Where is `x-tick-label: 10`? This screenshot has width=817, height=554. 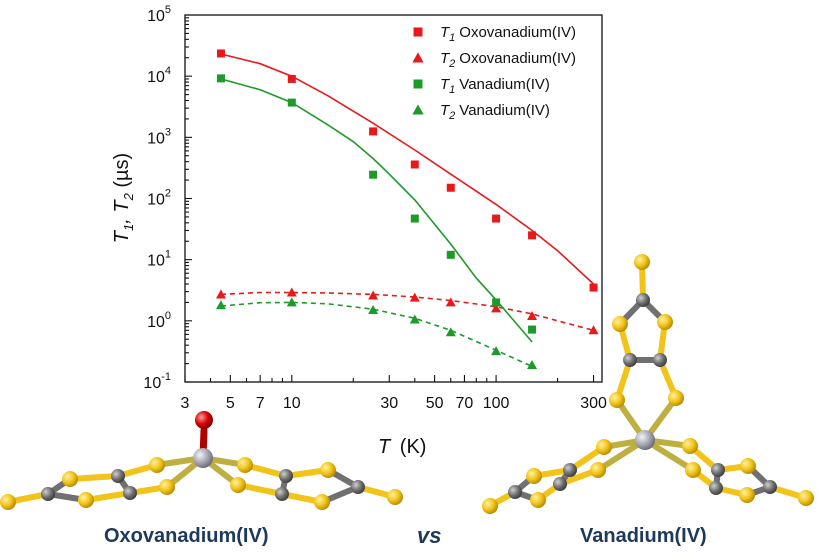
x-tick-label: 10 is located at coordinates (292, 403).